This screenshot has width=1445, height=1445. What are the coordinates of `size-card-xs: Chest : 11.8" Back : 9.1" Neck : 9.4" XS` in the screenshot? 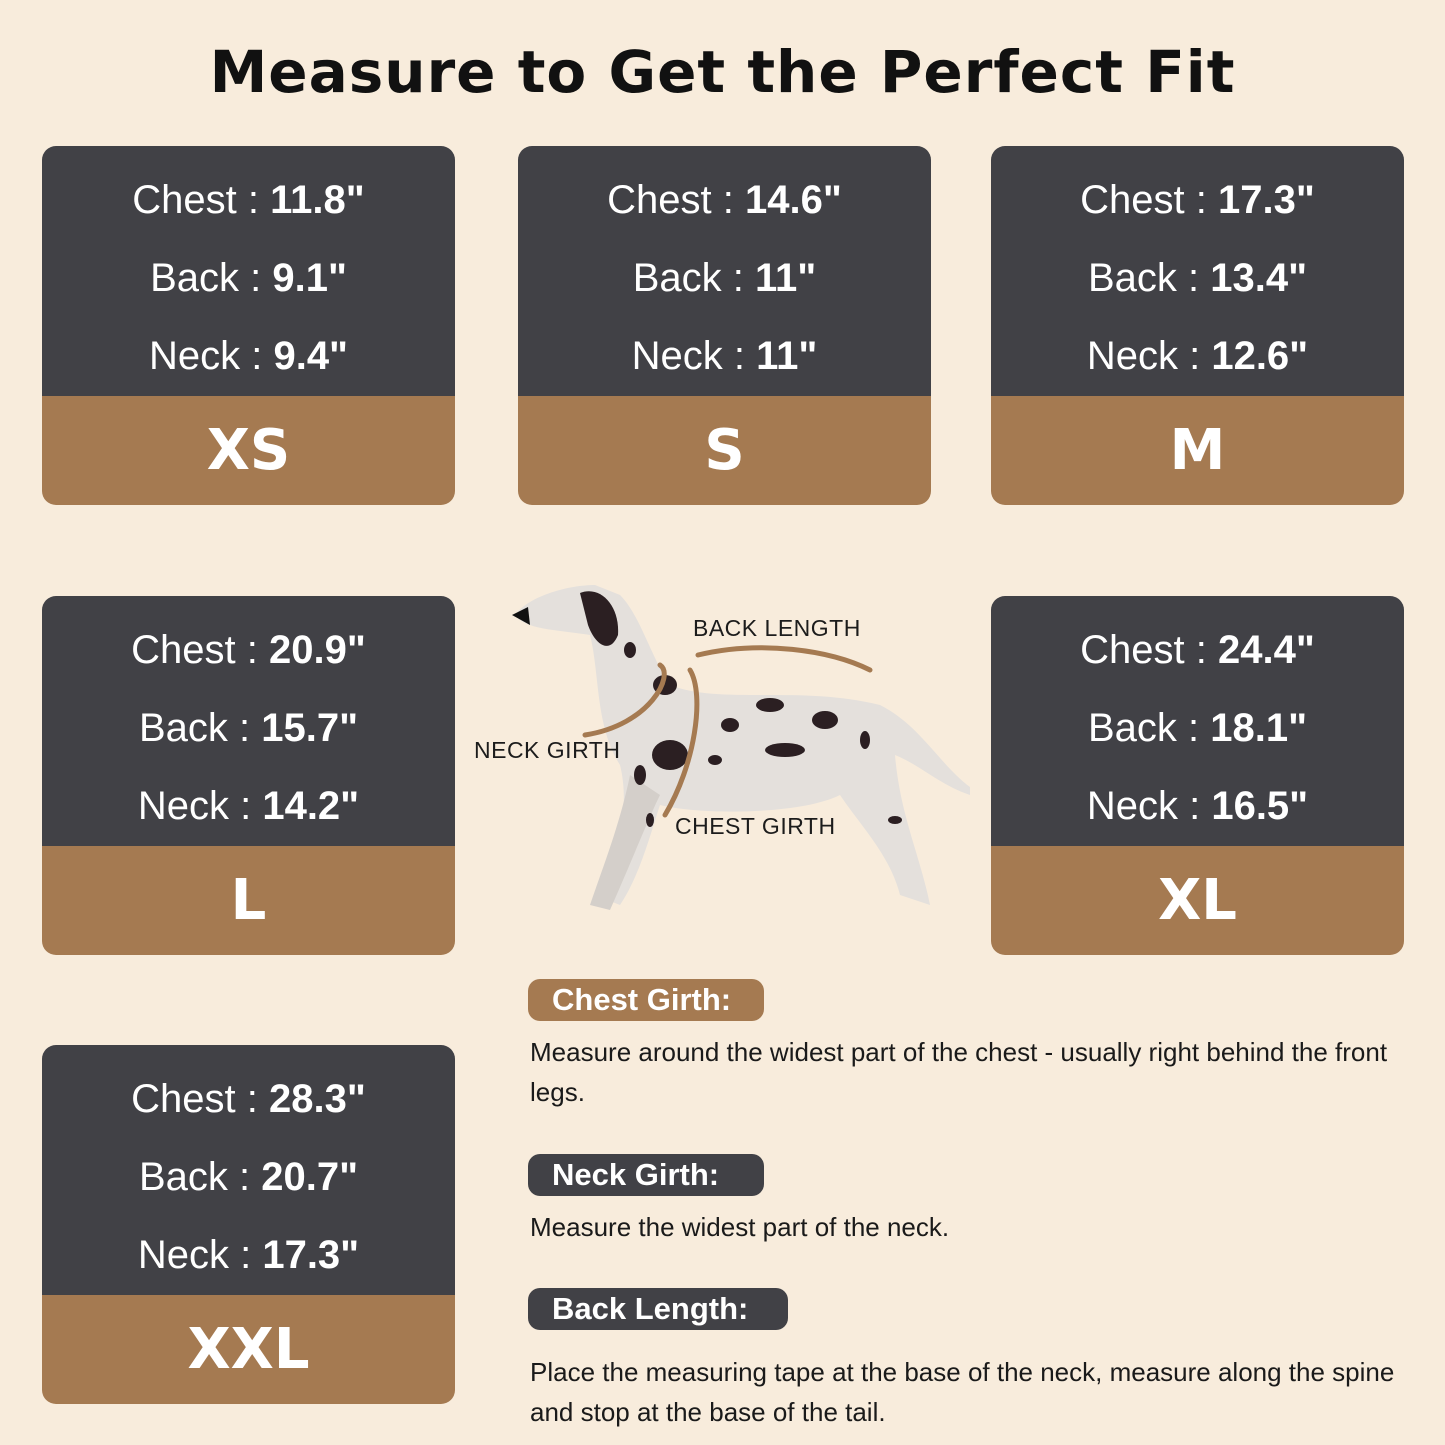 It's located at (248, 325).